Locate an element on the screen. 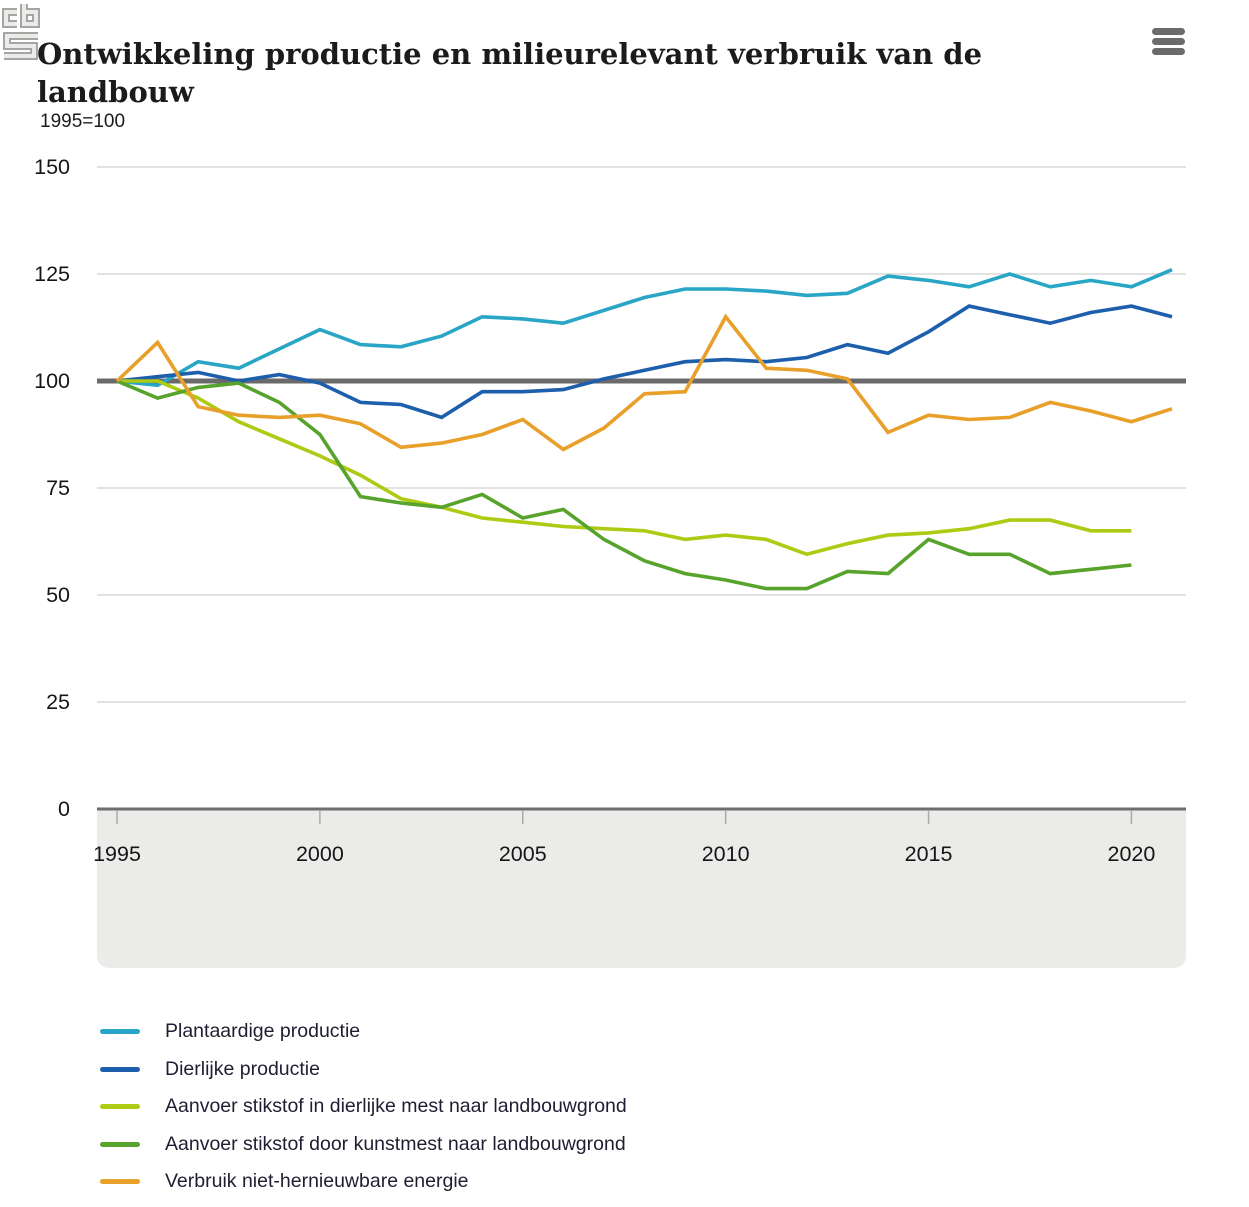  y-axis-label-0: 0 is located at coordinates (64, 809).